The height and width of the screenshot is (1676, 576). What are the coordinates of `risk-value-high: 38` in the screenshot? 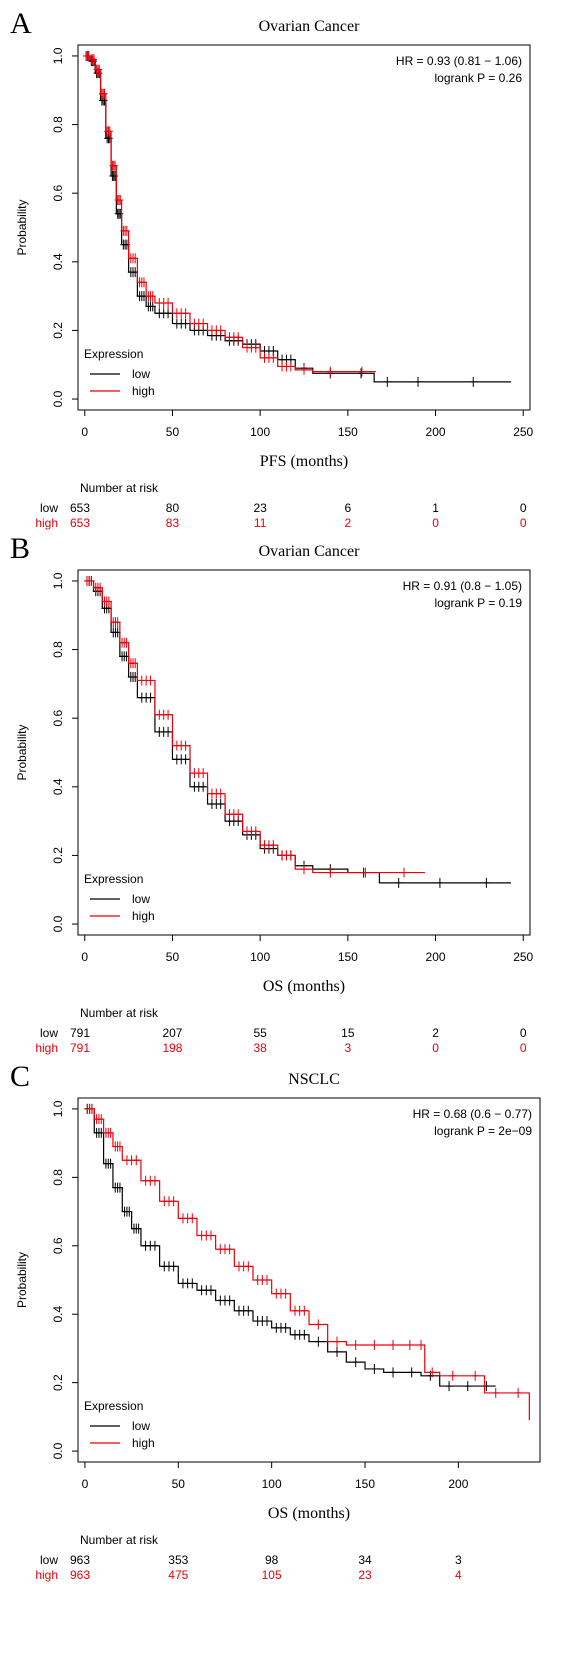 It's located at (260, 1048).